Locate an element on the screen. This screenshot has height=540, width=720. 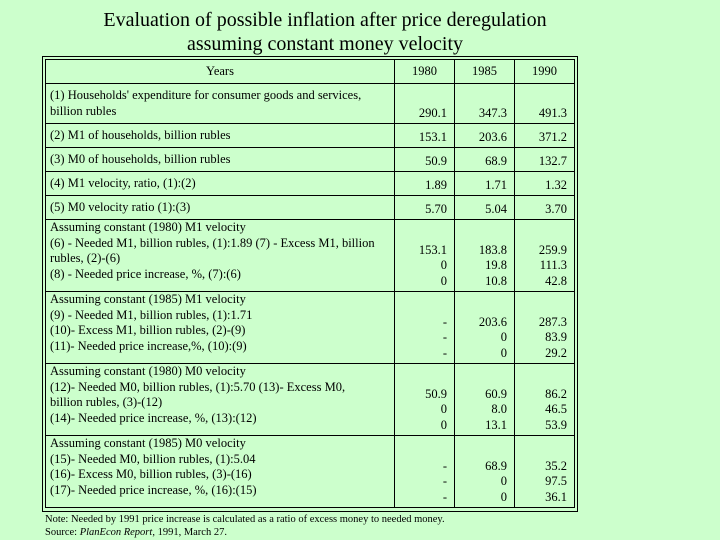
row-label: (4) M1 velocity, ratio, (1):(2) is located at coordinates (220, 183).